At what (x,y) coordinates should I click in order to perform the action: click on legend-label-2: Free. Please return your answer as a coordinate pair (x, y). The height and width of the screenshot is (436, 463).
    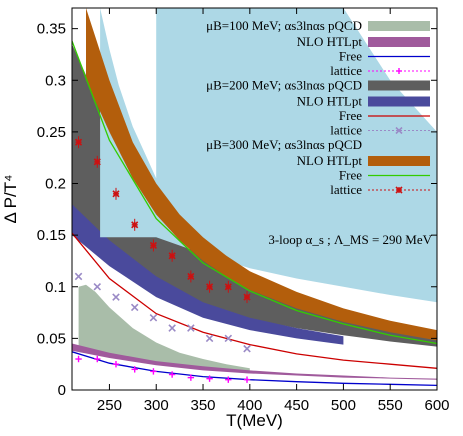
    Looking at the image, I should click on (350, 56).